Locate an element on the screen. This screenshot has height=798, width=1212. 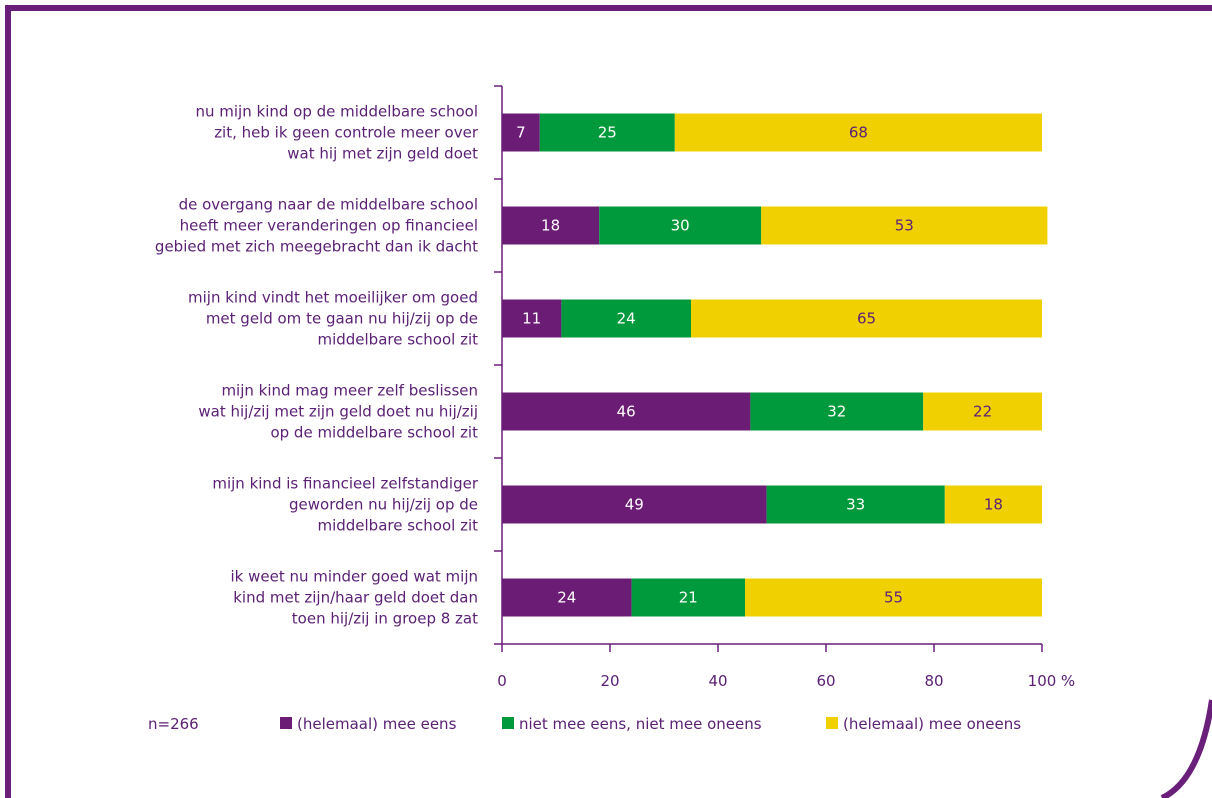
data-label-5-1: 49 is located at coordinates (634, 505).